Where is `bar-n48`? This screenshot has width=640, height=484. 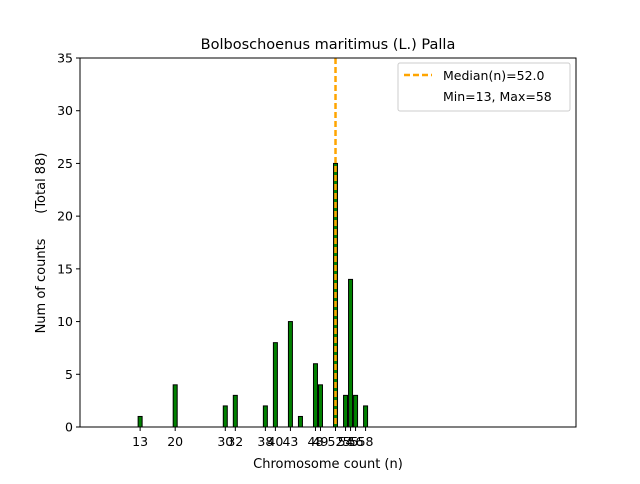 bar-n48 is located at coordinates (315, 395).